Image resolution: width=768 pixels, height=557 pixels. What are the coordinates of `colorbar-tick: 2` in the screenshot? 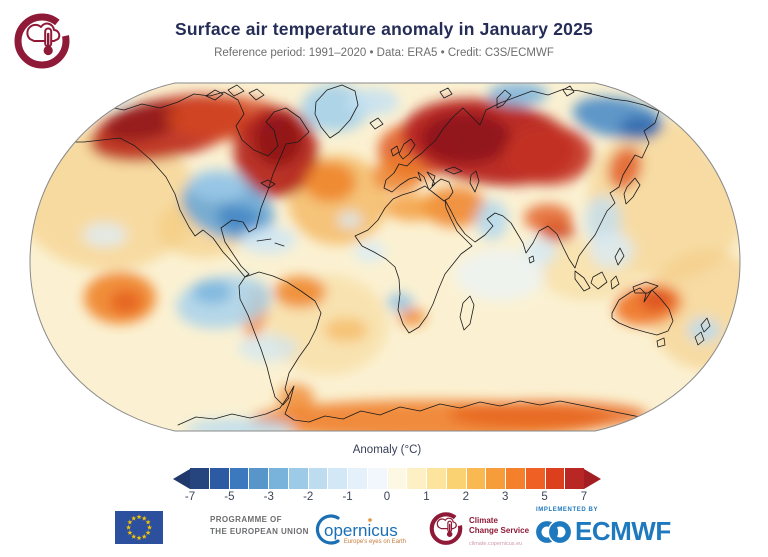 It's located at (465, 497).